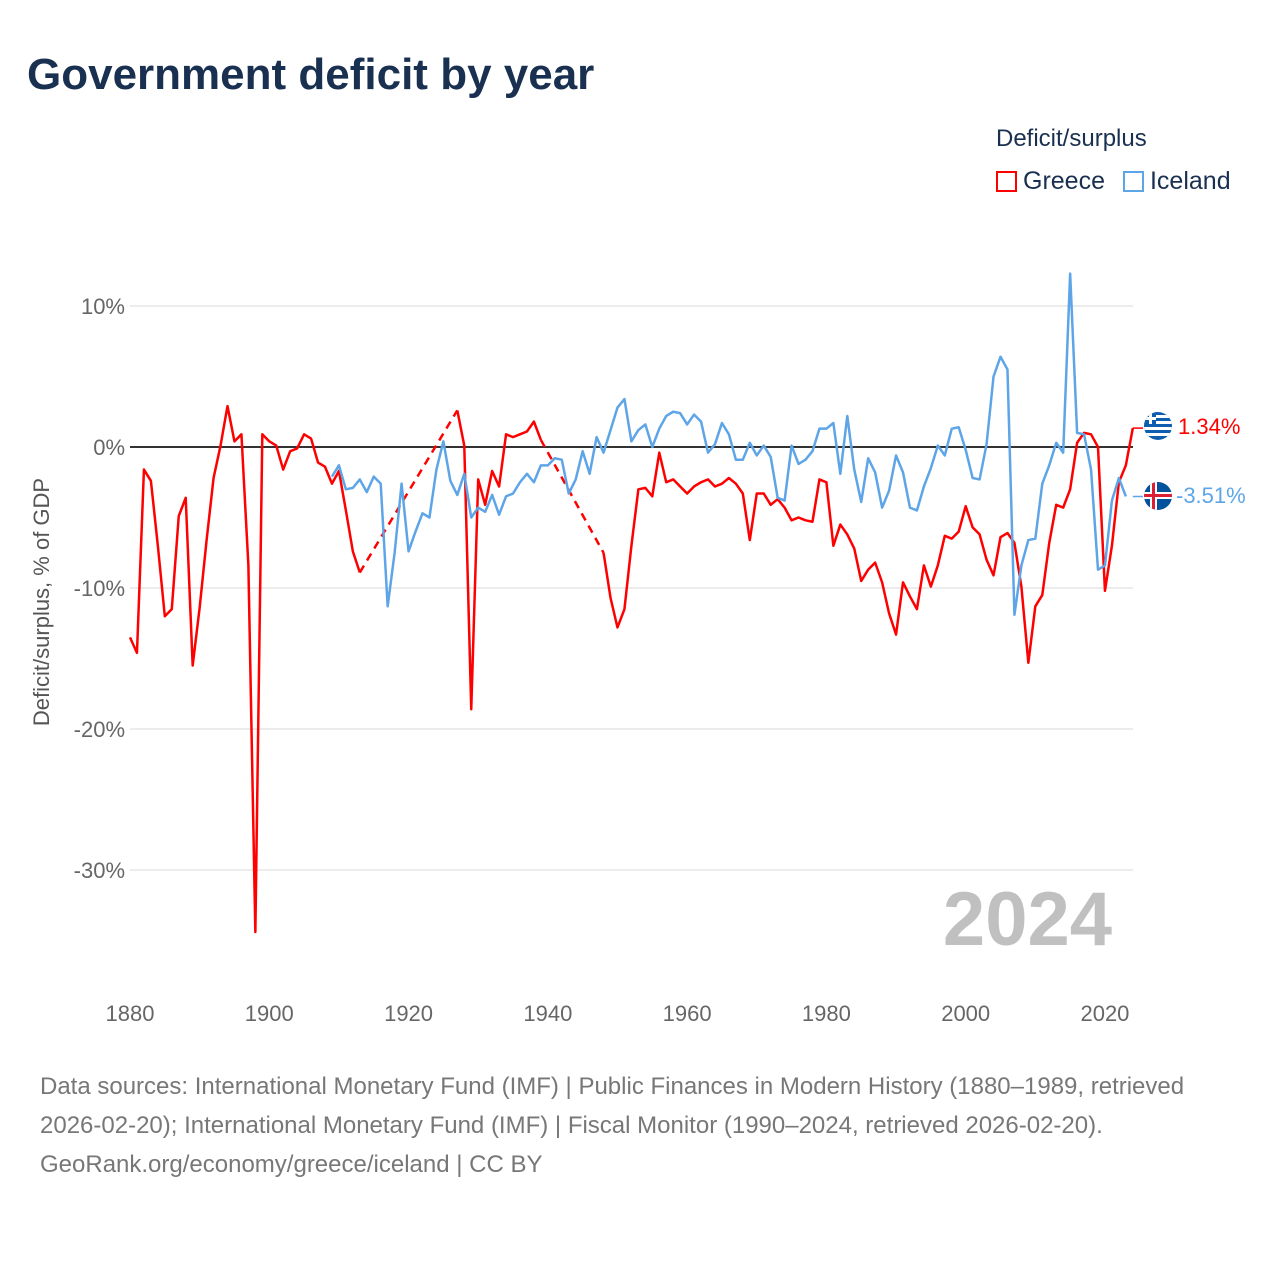 This screenshot has height=1280, width=1280. What do you see at coordinates (1027, 919) in the screenshot?
I see `year-label: 2024` at bounding box center [1027, 919].